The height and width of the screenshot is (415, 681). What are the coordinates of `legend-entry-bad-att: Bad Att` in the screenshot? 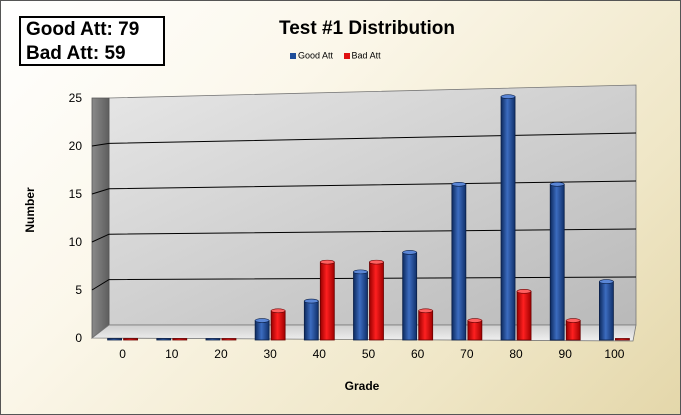 It's located at (362, 55).